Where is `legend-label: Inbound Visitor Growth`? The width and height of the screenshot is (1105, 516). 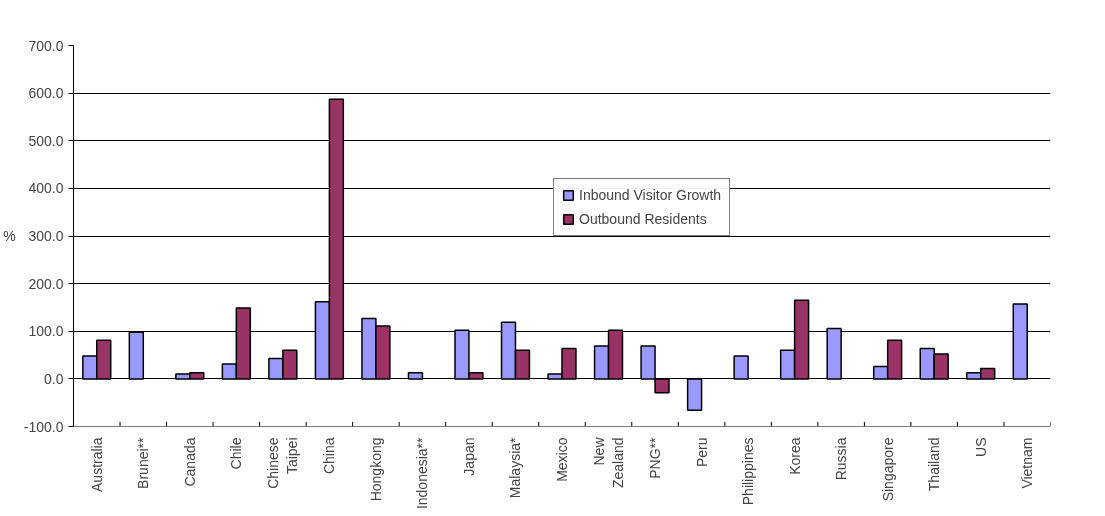
legend-label: Inbound Visitor Growth is located at coordinates (650, 195).